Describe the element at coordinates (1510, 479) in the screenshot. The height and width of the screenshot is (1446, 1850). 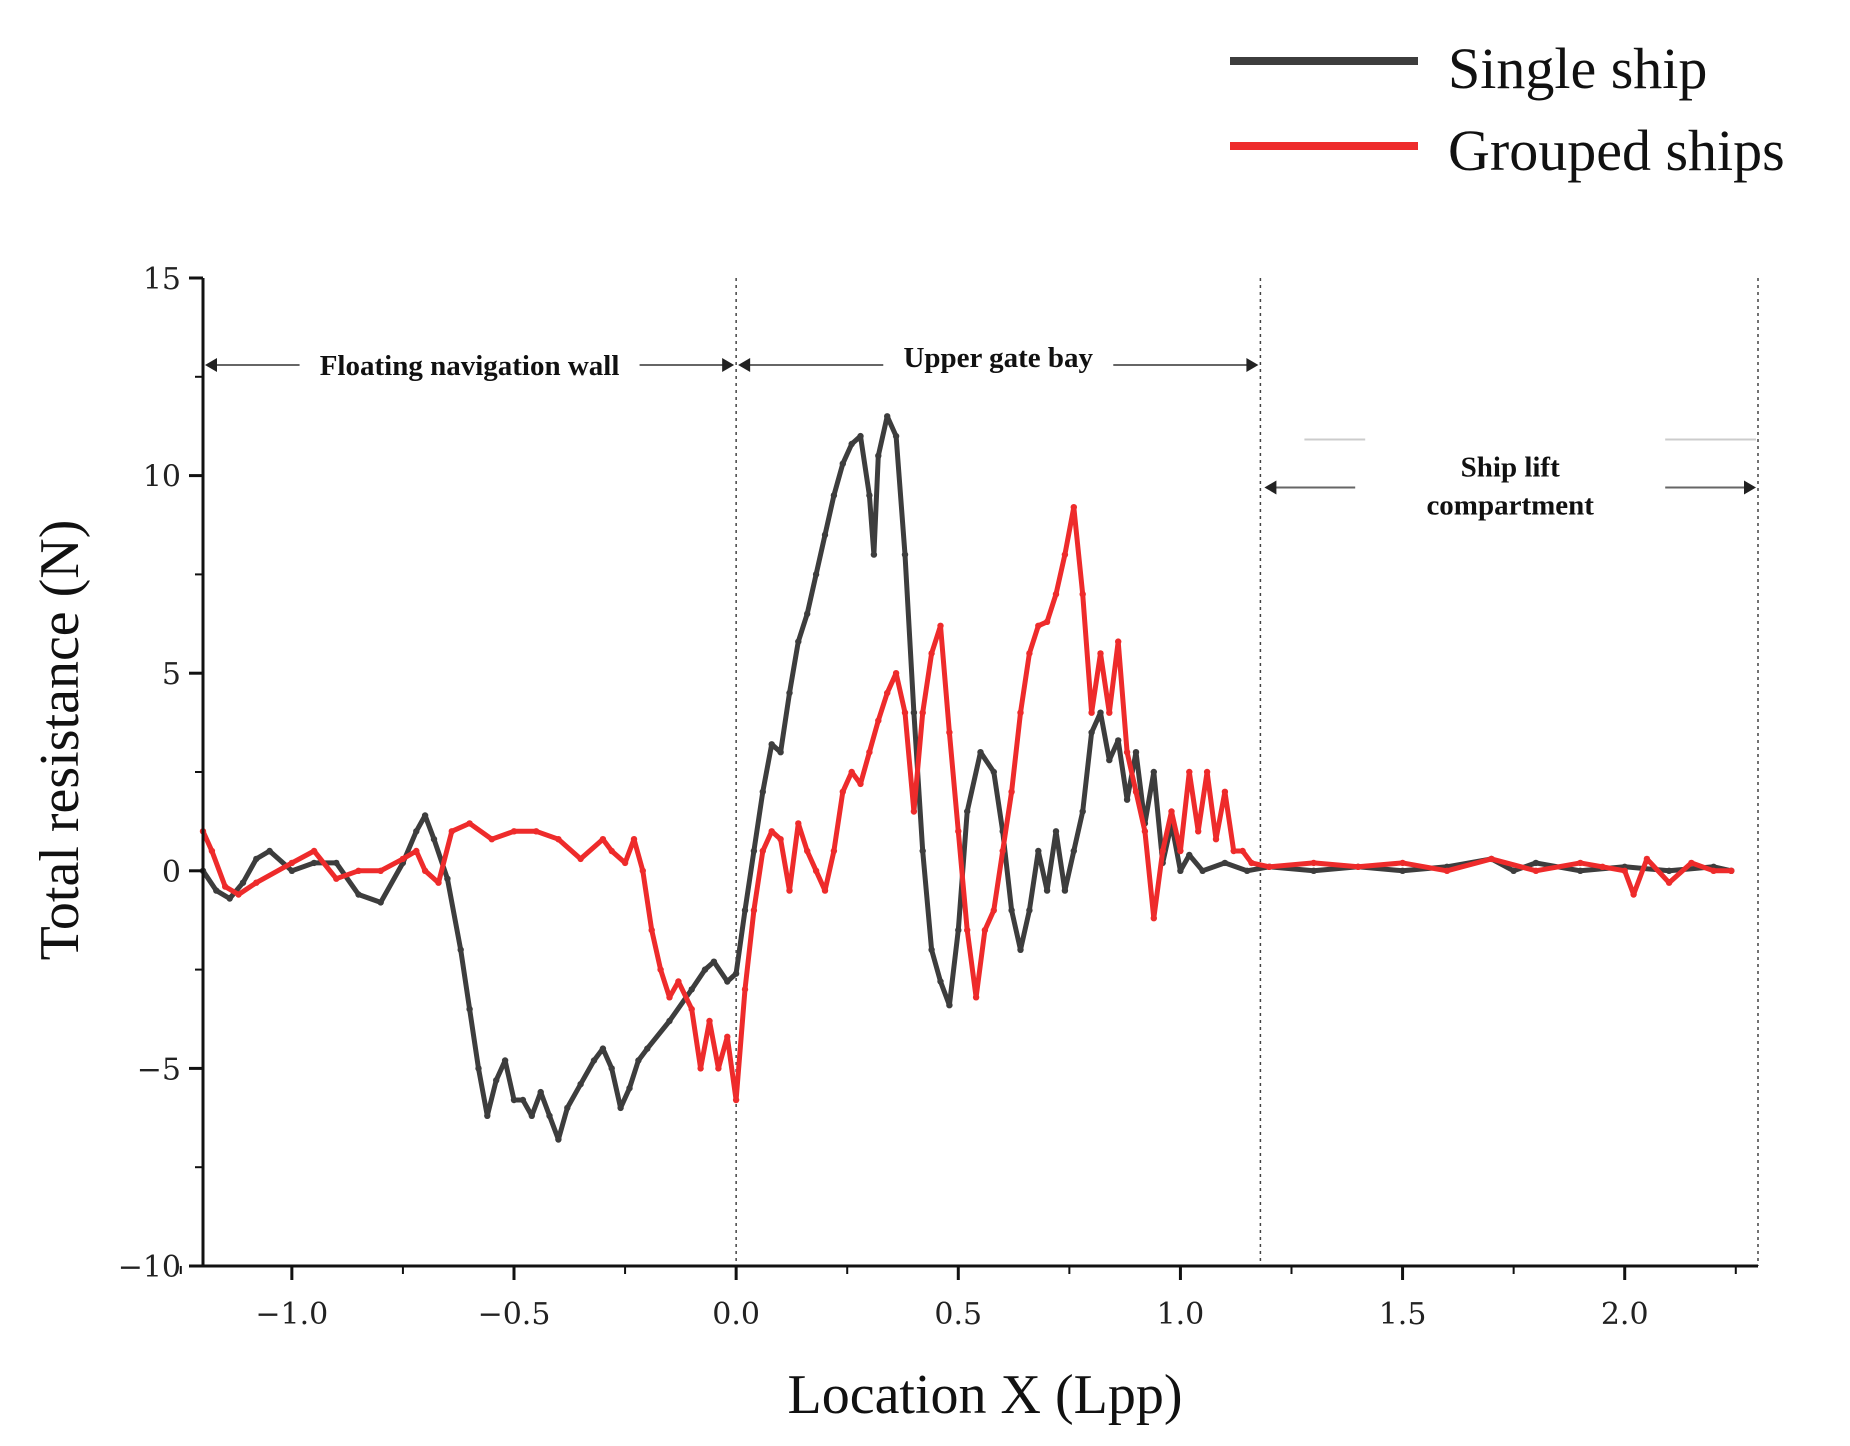
I see `region-ship-lift-compartment: Ship lift compartment` at that location.